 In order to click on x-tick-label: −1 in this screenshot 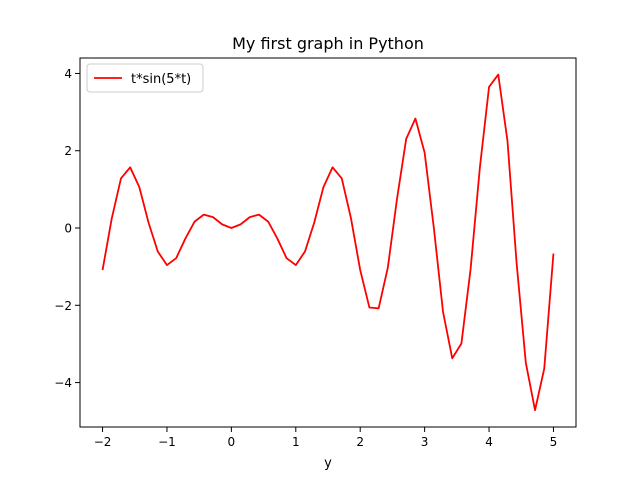, I will do `click(167, 442)`.